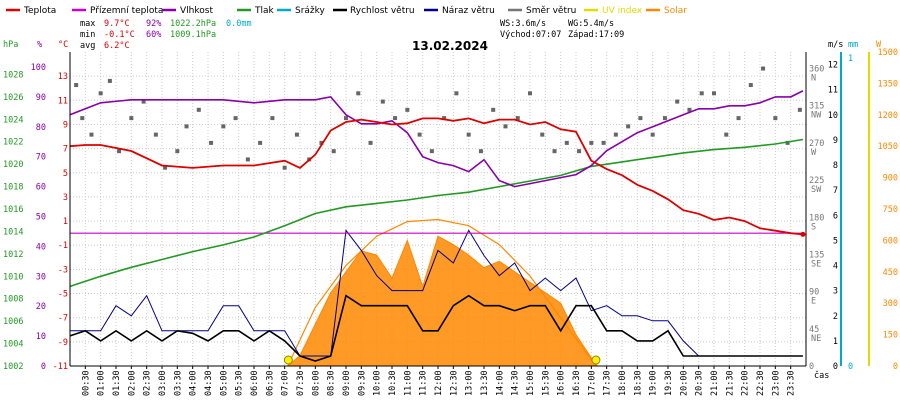  I want to click on tick-label-hpa: 1022, so click(13, 143).